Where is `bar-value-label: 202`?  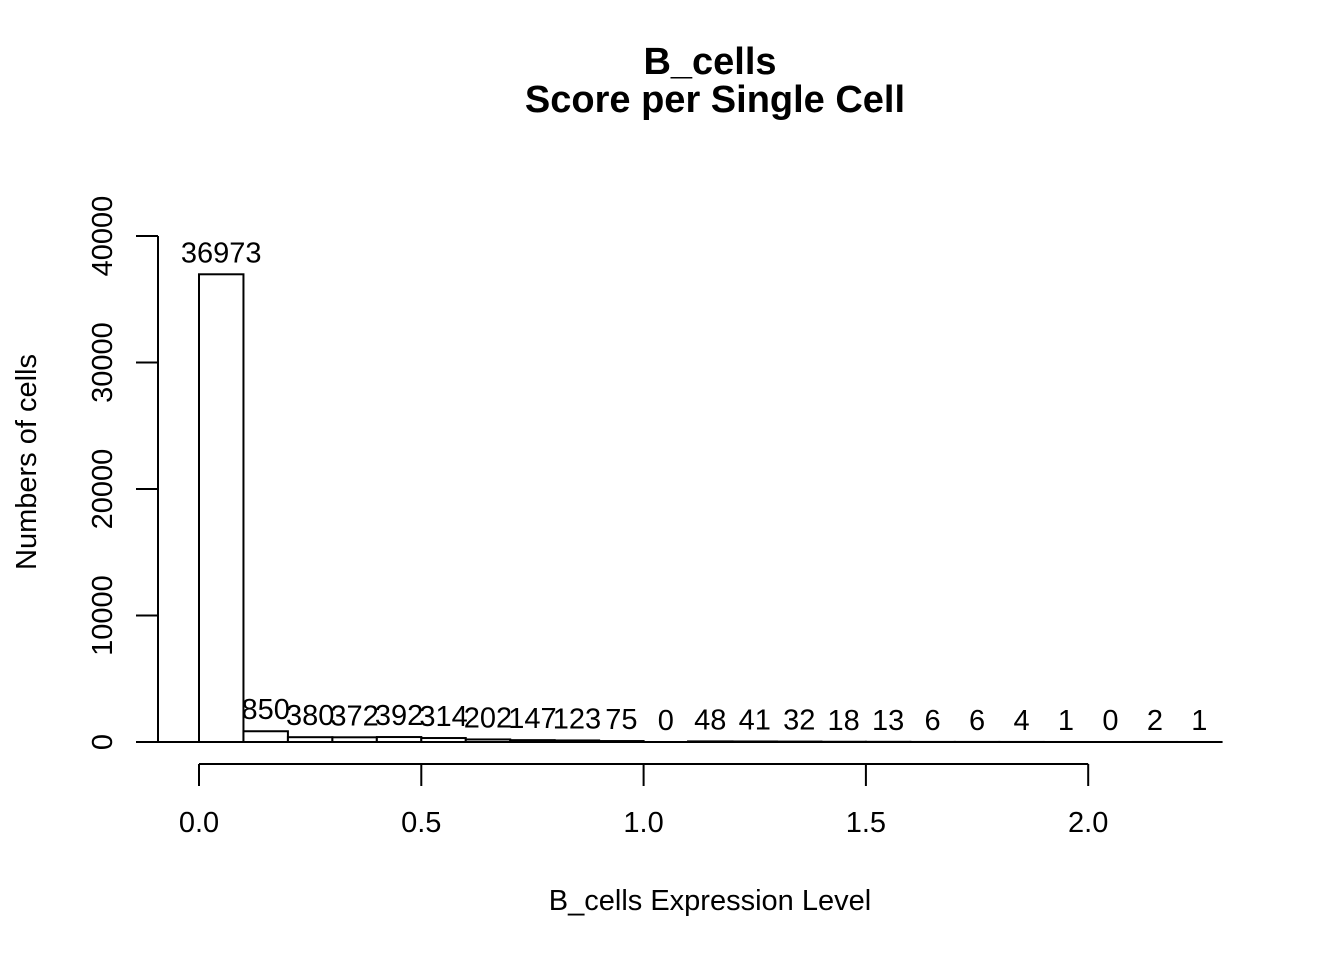
bar-value-label: 202 is located at coordinates (488, 718).